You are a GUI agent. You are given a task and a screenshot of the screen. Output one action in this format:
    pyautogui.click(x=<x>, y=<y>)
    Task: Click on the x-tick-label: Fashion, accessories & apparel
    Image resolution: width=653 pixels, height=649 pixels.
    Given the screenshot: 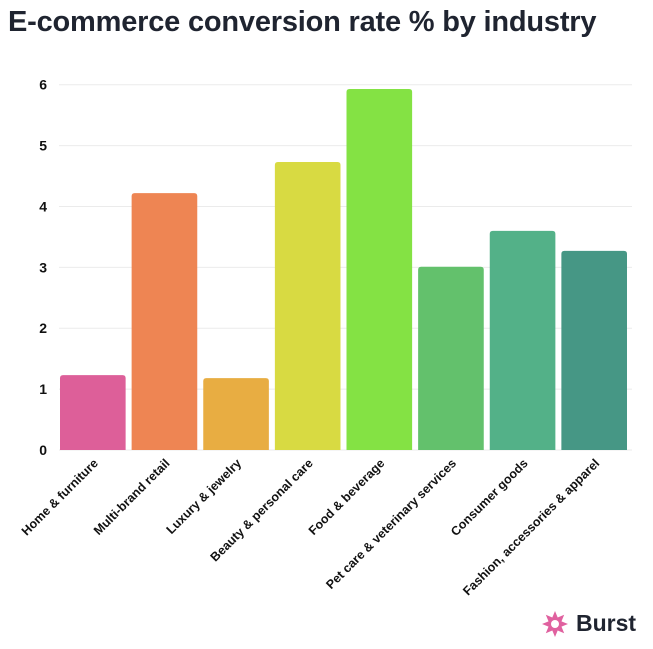 What is the action you would take?
    pyautogui.click(x=531, y=527)
    